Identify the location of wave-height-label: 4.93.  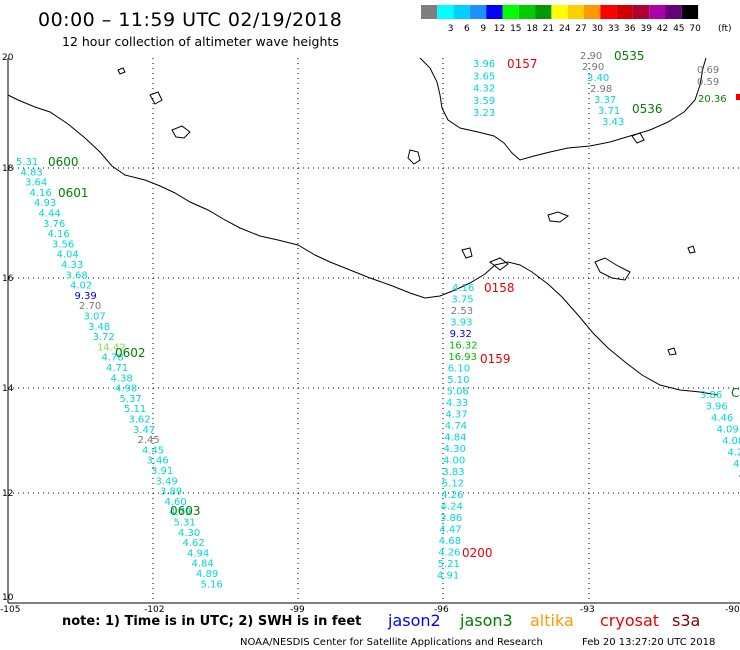
(45, 203).